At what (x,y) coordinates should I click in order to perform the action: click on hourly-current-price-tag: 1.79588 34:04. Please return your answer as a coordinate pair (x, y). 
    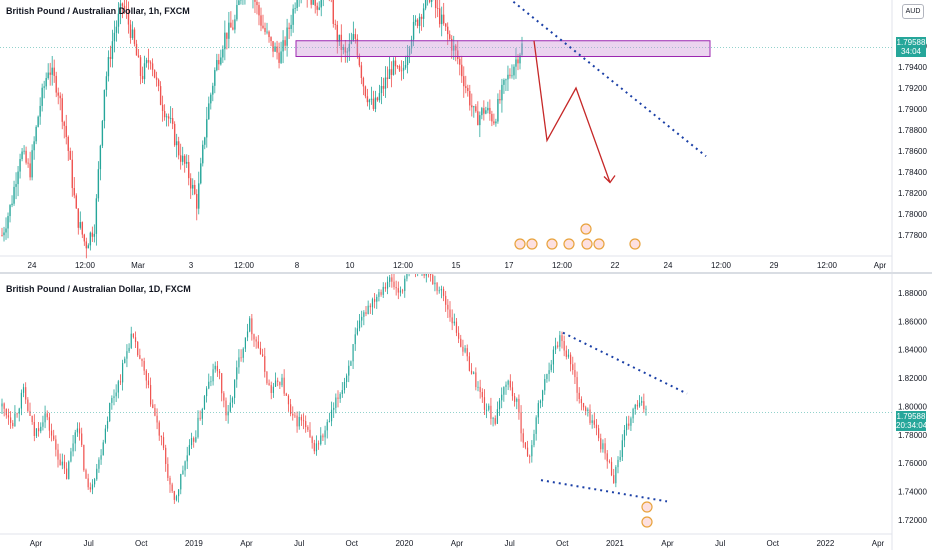
    Looking at the image, I should click on (911, 47).